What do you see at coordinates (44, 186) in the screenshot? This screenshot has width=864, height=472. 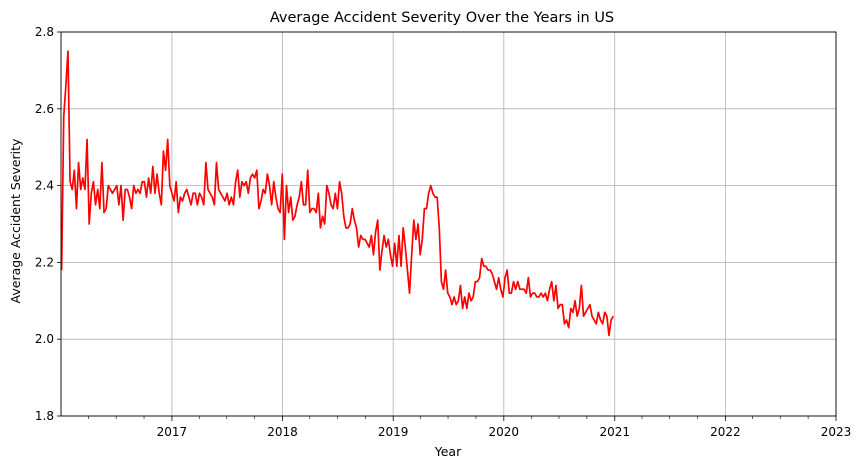 I see `y-tick-label: 2.4` at bounding box center [44, 186].